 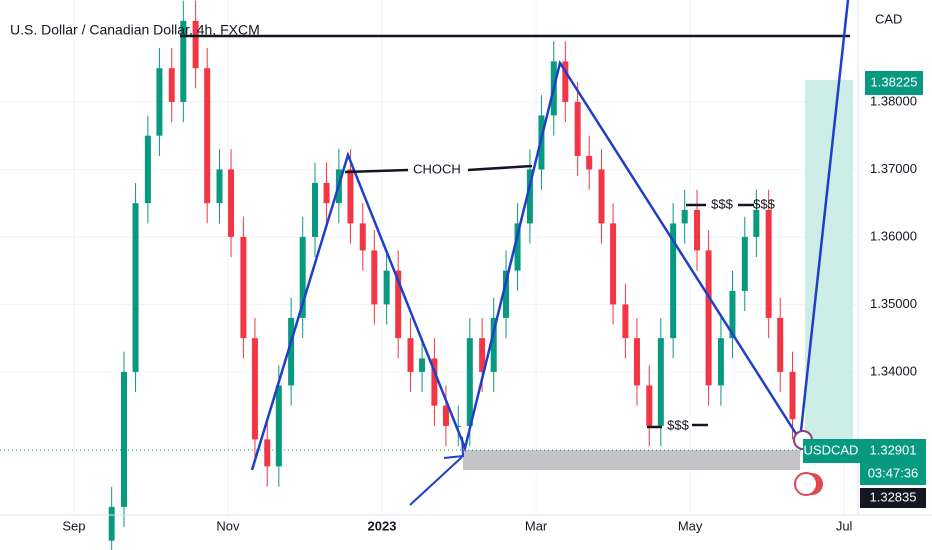 I want to click on chart-title: U.S. Dollar / Canadian Dollar, 4h, FXCM, so click(x=135, y=30).